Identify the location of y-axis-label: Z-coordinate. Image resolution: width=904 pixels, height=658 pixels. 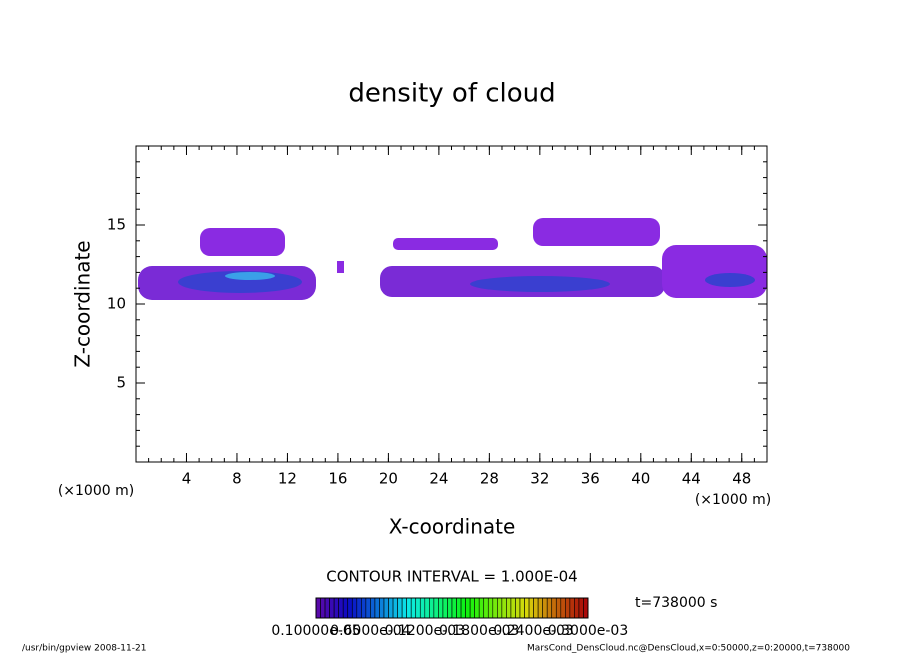
(83, 303).